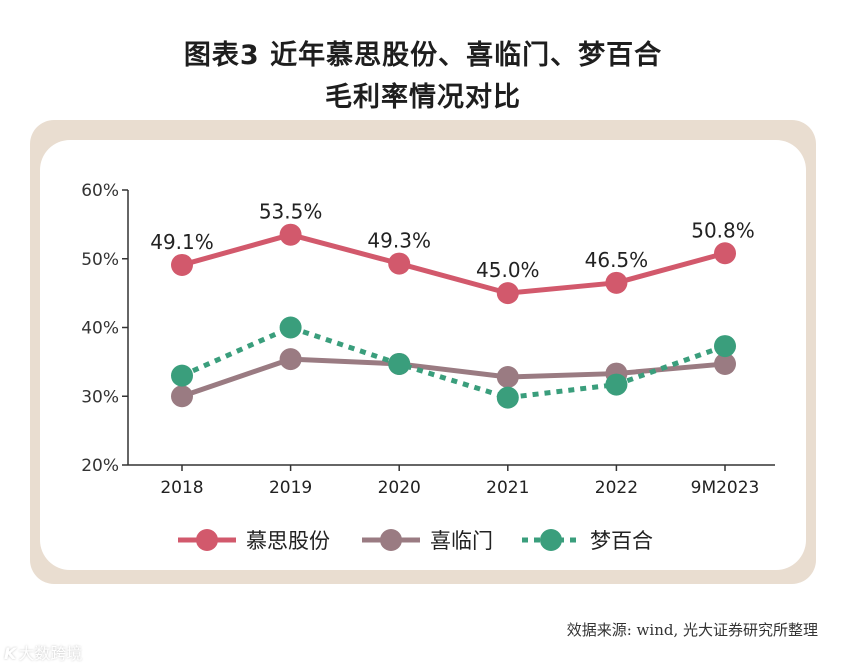 The width and height of the screenshot is (846, 668). Describe the element at coordinates (50, 653) in the screenshot. I see `watermark-text: 大数跨境` at that location.